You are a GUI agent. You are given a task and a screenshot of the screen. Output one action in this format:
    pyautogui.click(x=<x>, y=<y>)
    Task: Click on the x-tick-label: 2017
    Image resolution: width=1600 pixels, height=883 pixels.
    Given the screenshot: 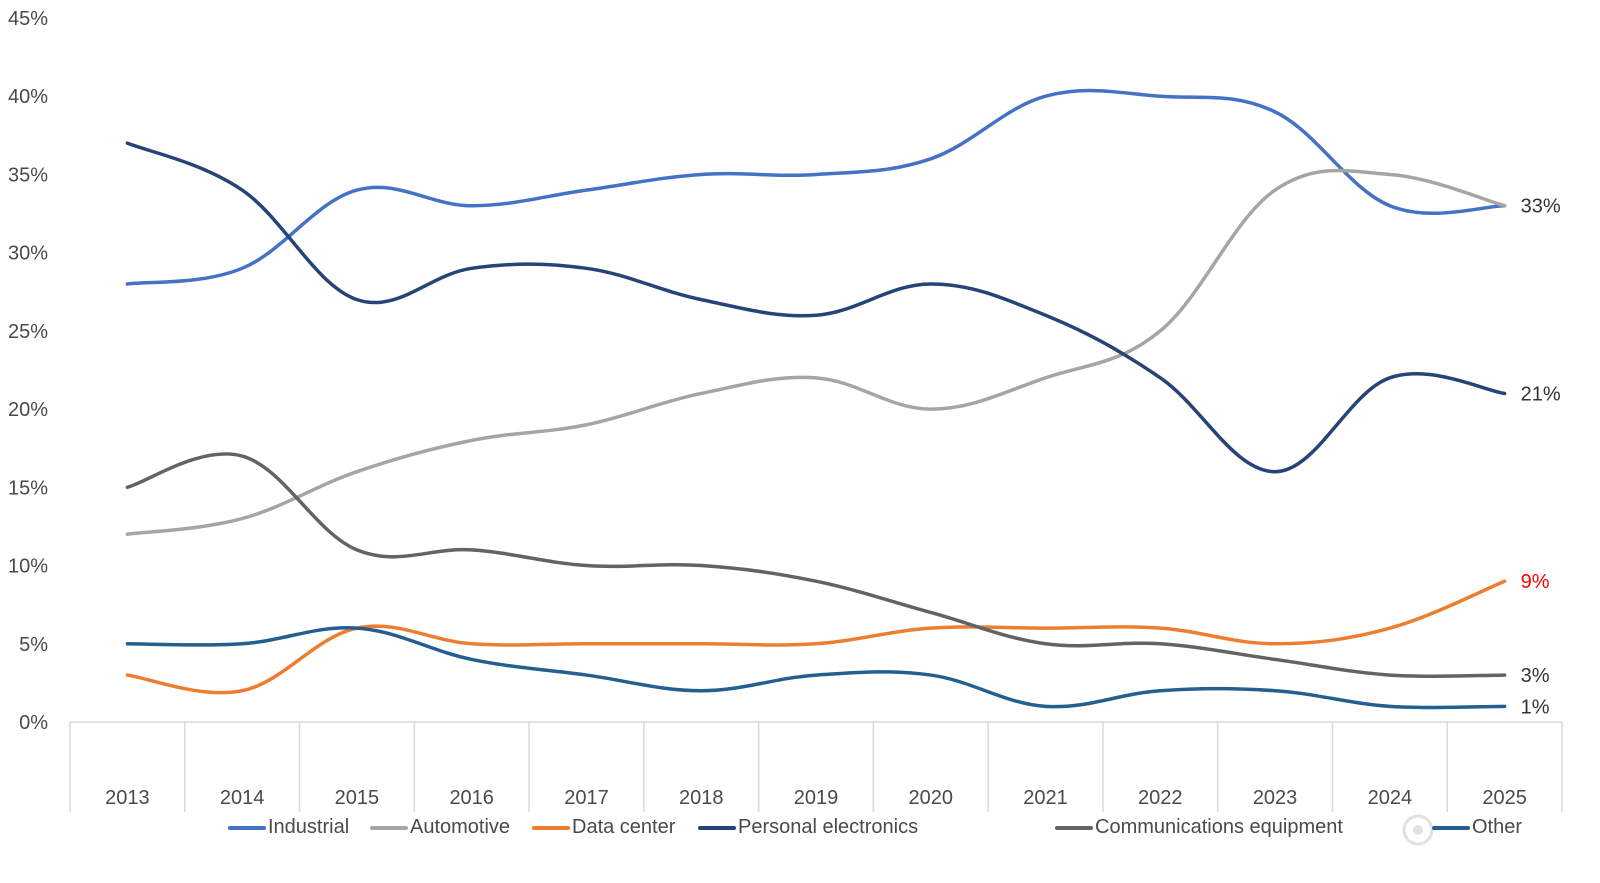 What is the action you would take?
    pyautogui.click(x=586, y=798)
    